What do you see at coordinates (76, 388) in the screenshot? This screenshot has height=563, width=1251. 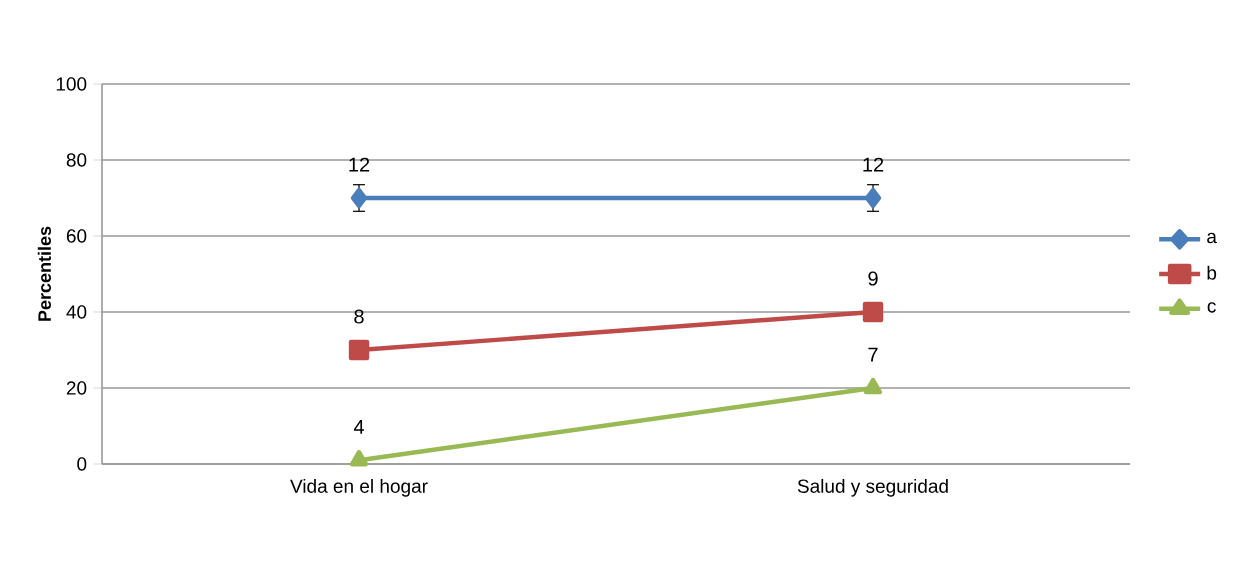 I see `y-tick-label: 20` at bounding box center [76, 388].